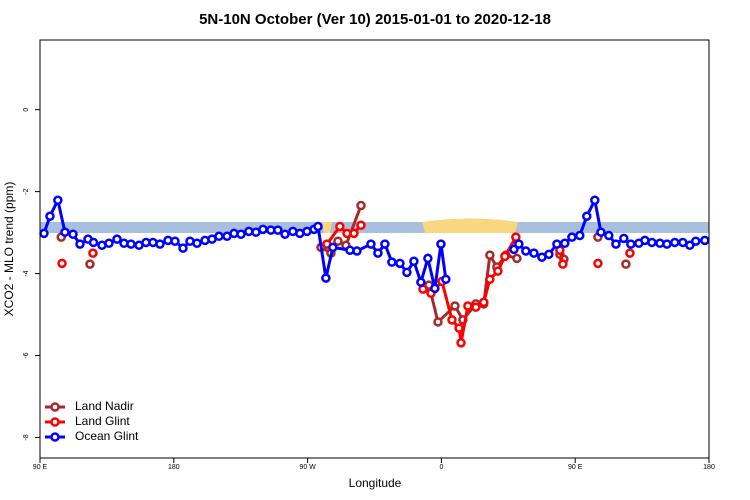 This screenshot has width=750, height=500. Describe the element at coordinates (375, 483) in the screenshot. I see `x-axis-label: Longitude` at that location.